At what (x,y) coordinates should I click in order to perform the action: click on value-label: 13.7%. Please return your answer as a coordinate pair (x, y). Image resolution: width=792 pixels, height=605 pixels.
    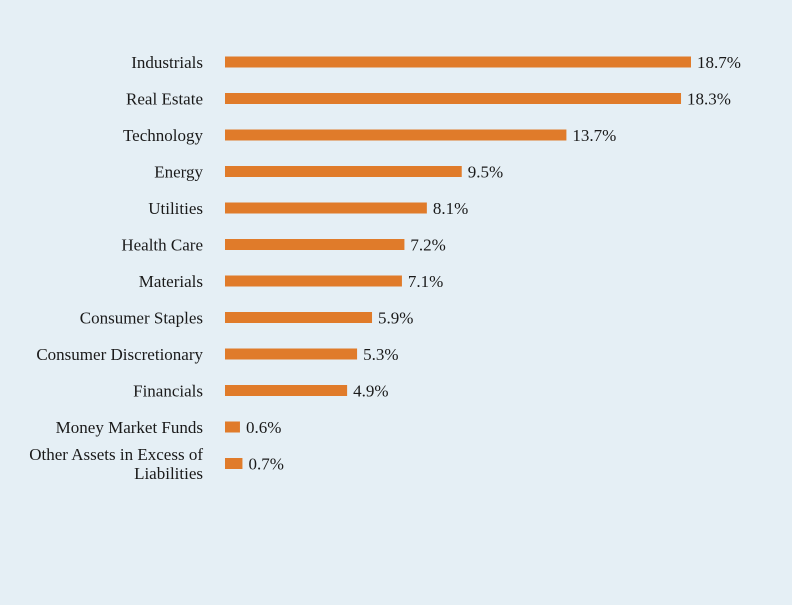
    Looking at the image, I should click on (594, 135).